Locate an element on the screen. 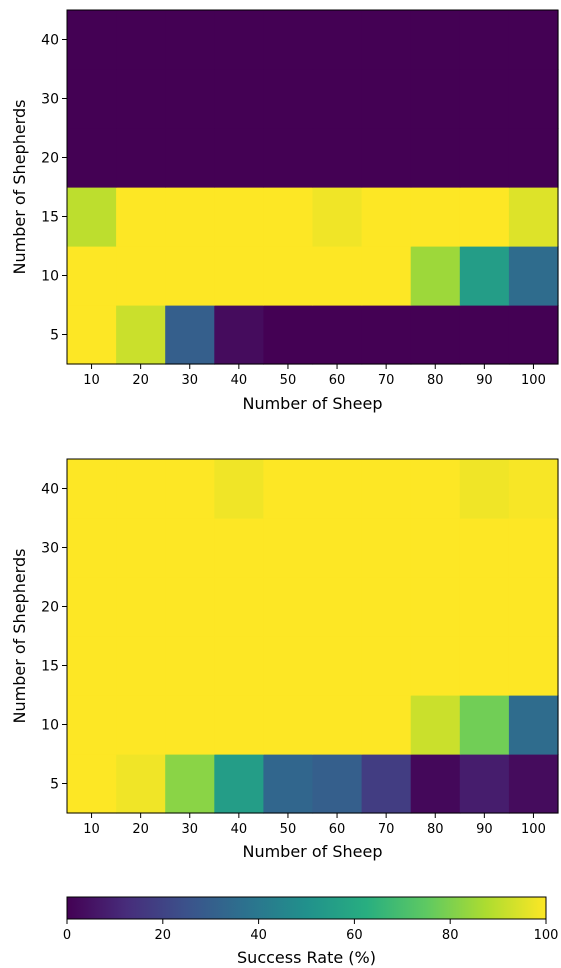  x-tick-label: 100 is located at coordinates (533, 380).